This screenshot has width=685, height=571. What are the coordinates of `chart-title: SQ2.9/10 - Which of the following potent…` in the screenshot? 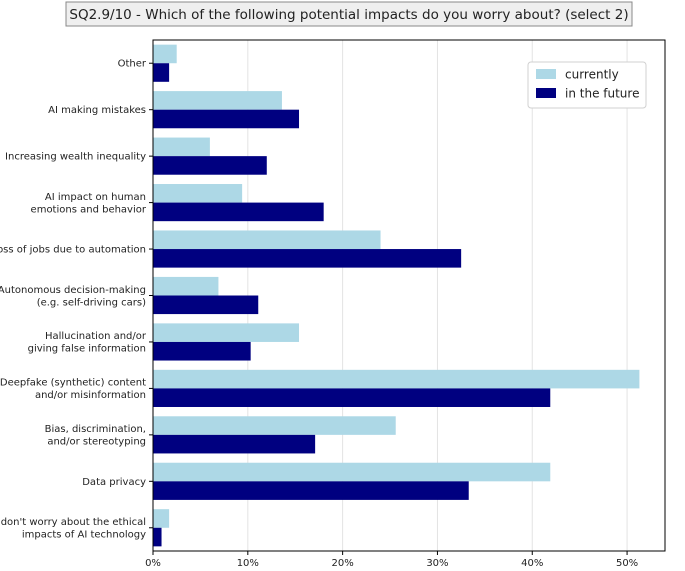 It's located at (348, 15).